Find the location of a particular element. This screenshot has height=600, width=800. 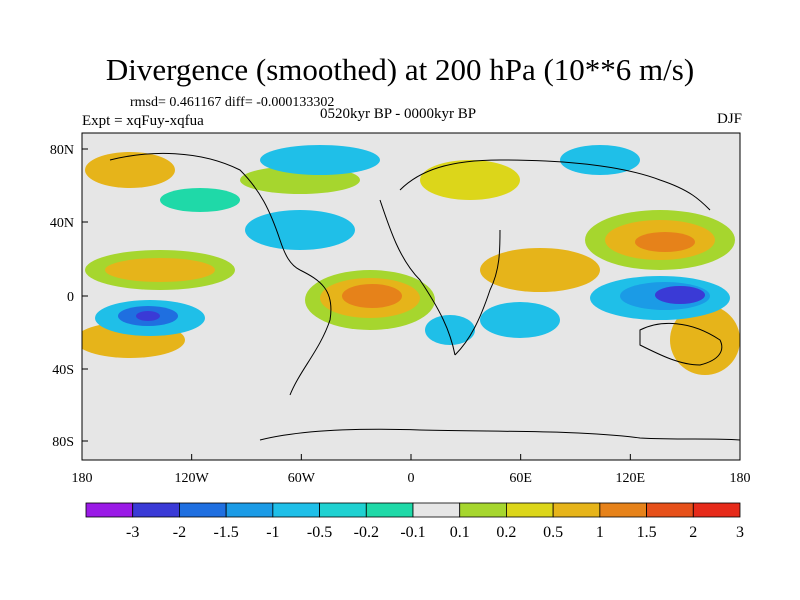

colorbar-label: 0.1 is located at coordinates (460, 532).